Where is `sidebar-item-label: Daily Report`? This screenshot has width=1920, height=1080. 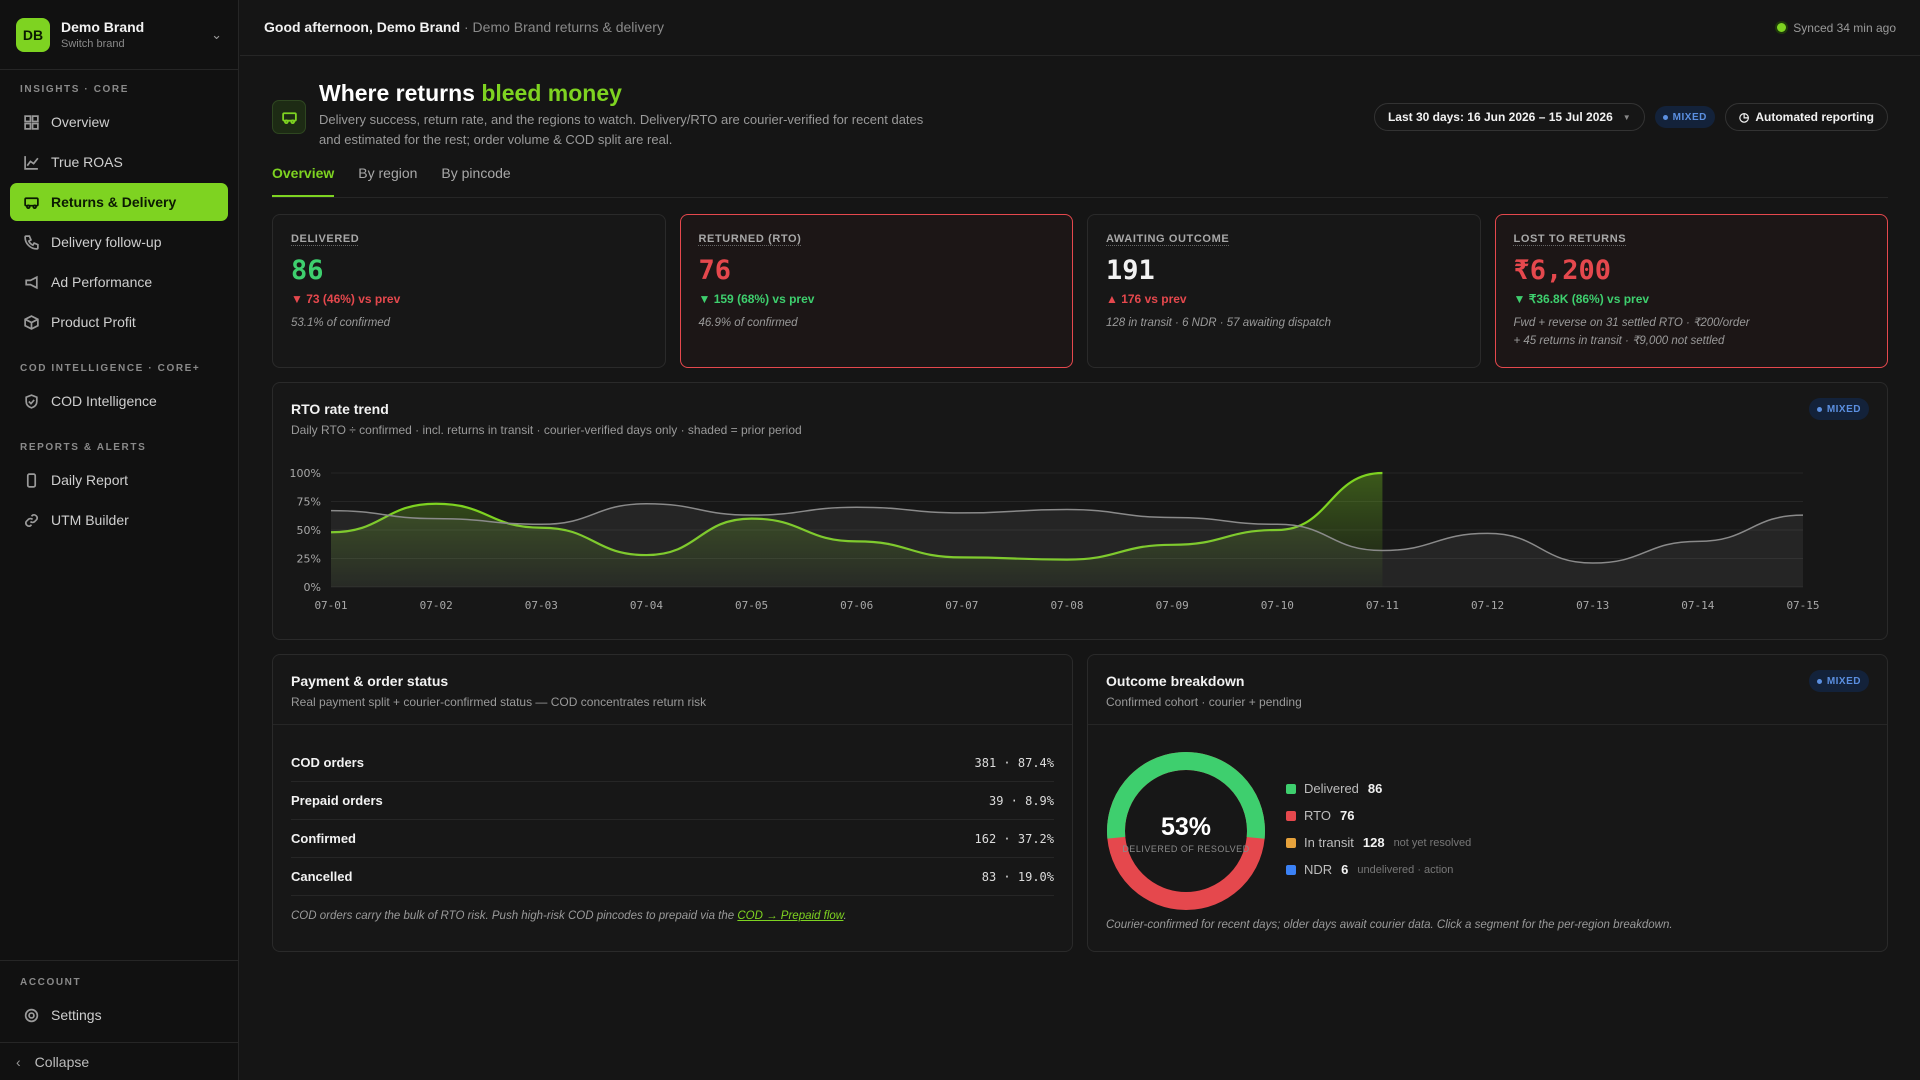
sidebar-item-label: Daily Report is located at coordinates (90, 480).